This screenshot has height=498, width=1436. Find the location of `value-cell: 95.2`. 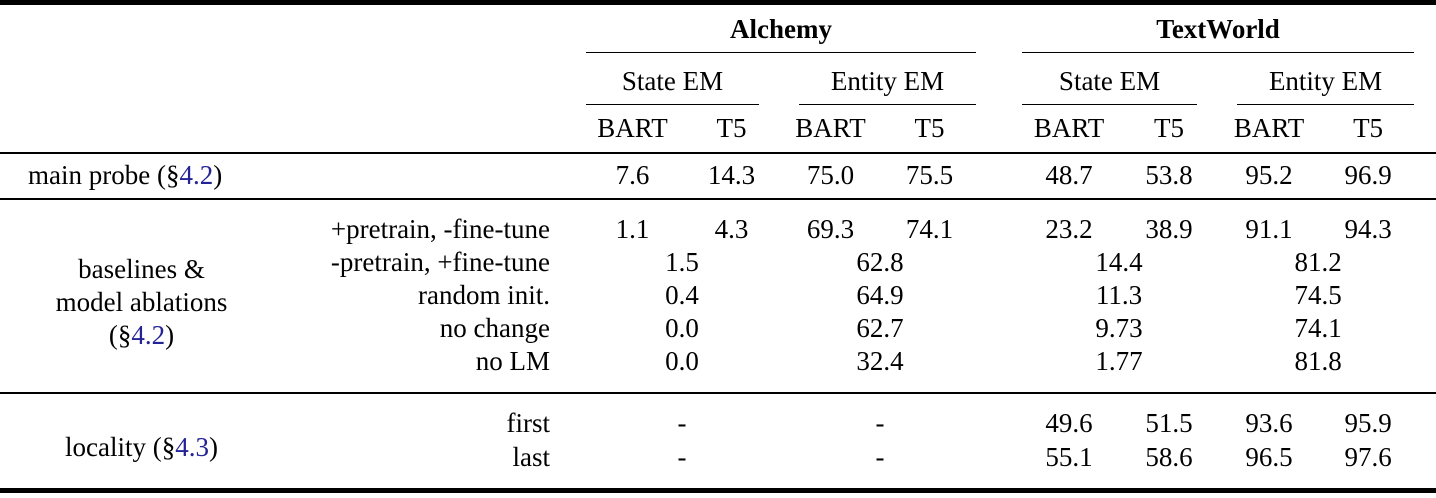

value-cell: 95.2 is located at coordinates (1269, 175).